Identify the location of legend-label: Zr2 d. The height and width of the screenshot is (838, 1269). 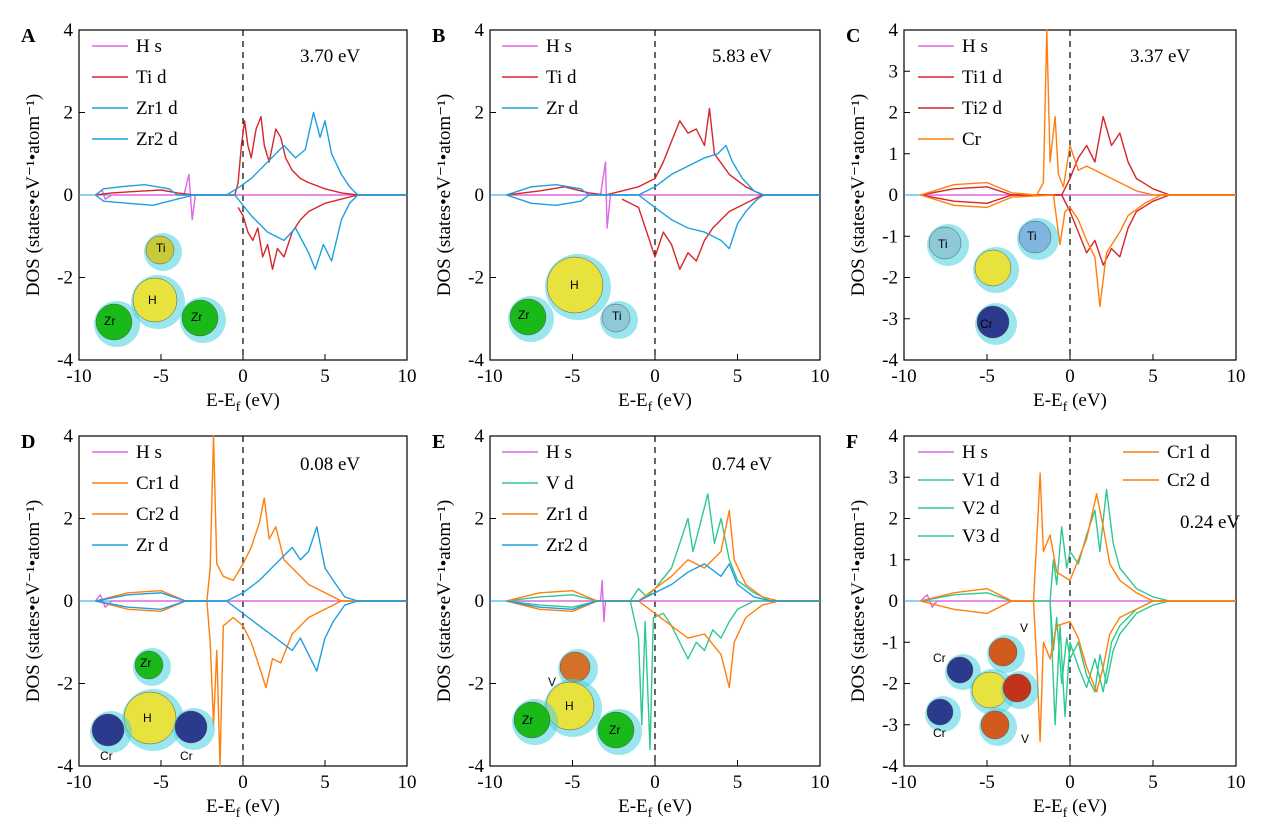
(157, 139).